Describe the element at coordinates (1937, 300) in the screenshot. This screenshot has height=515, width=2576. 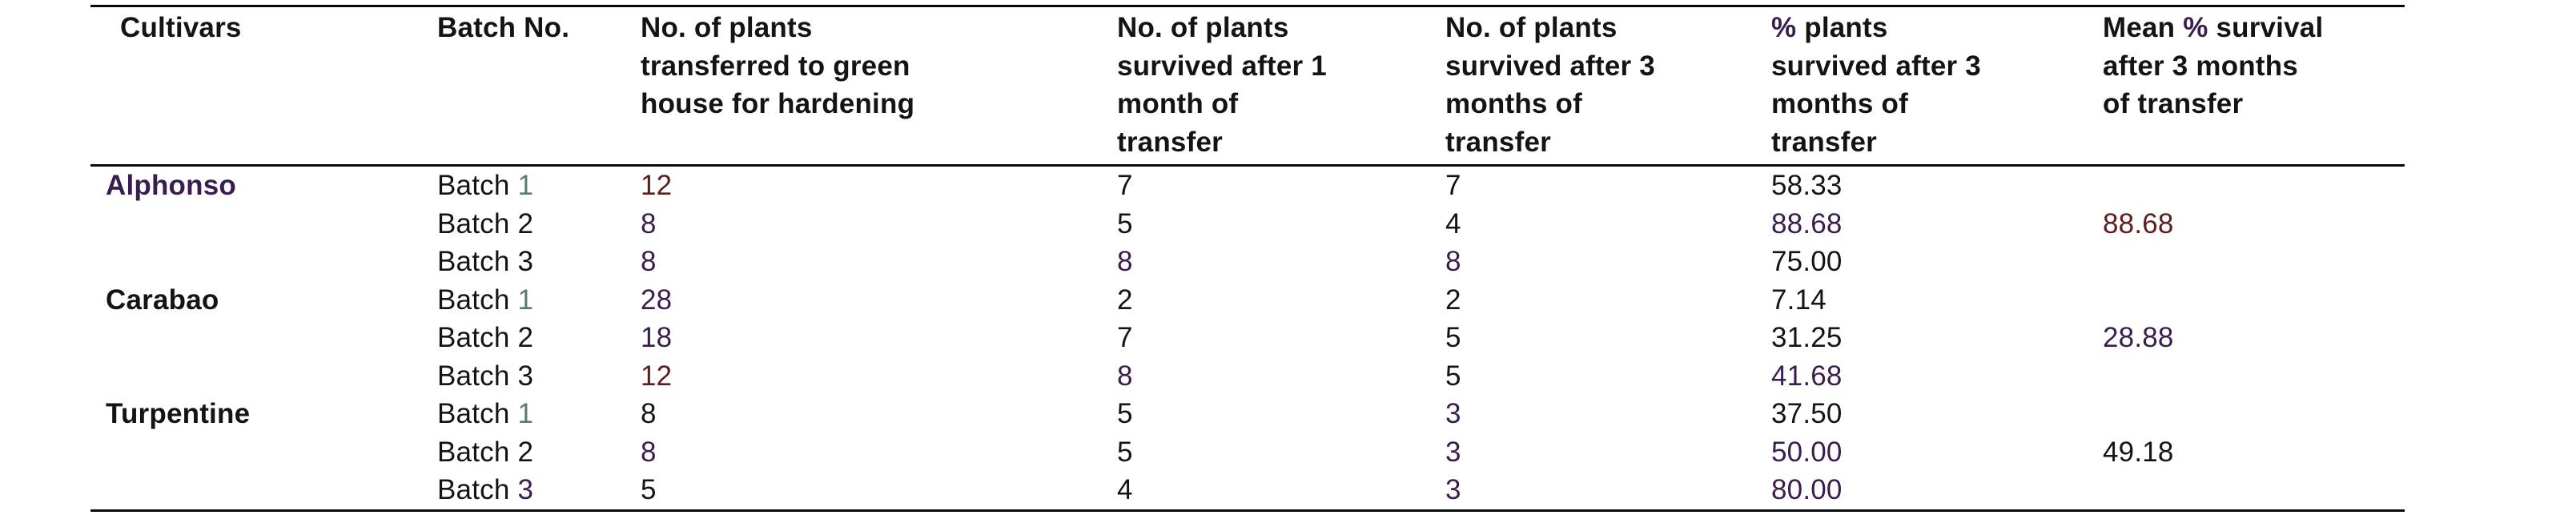
I see `cell-pct-survived-3-months: 7.14` at that location.